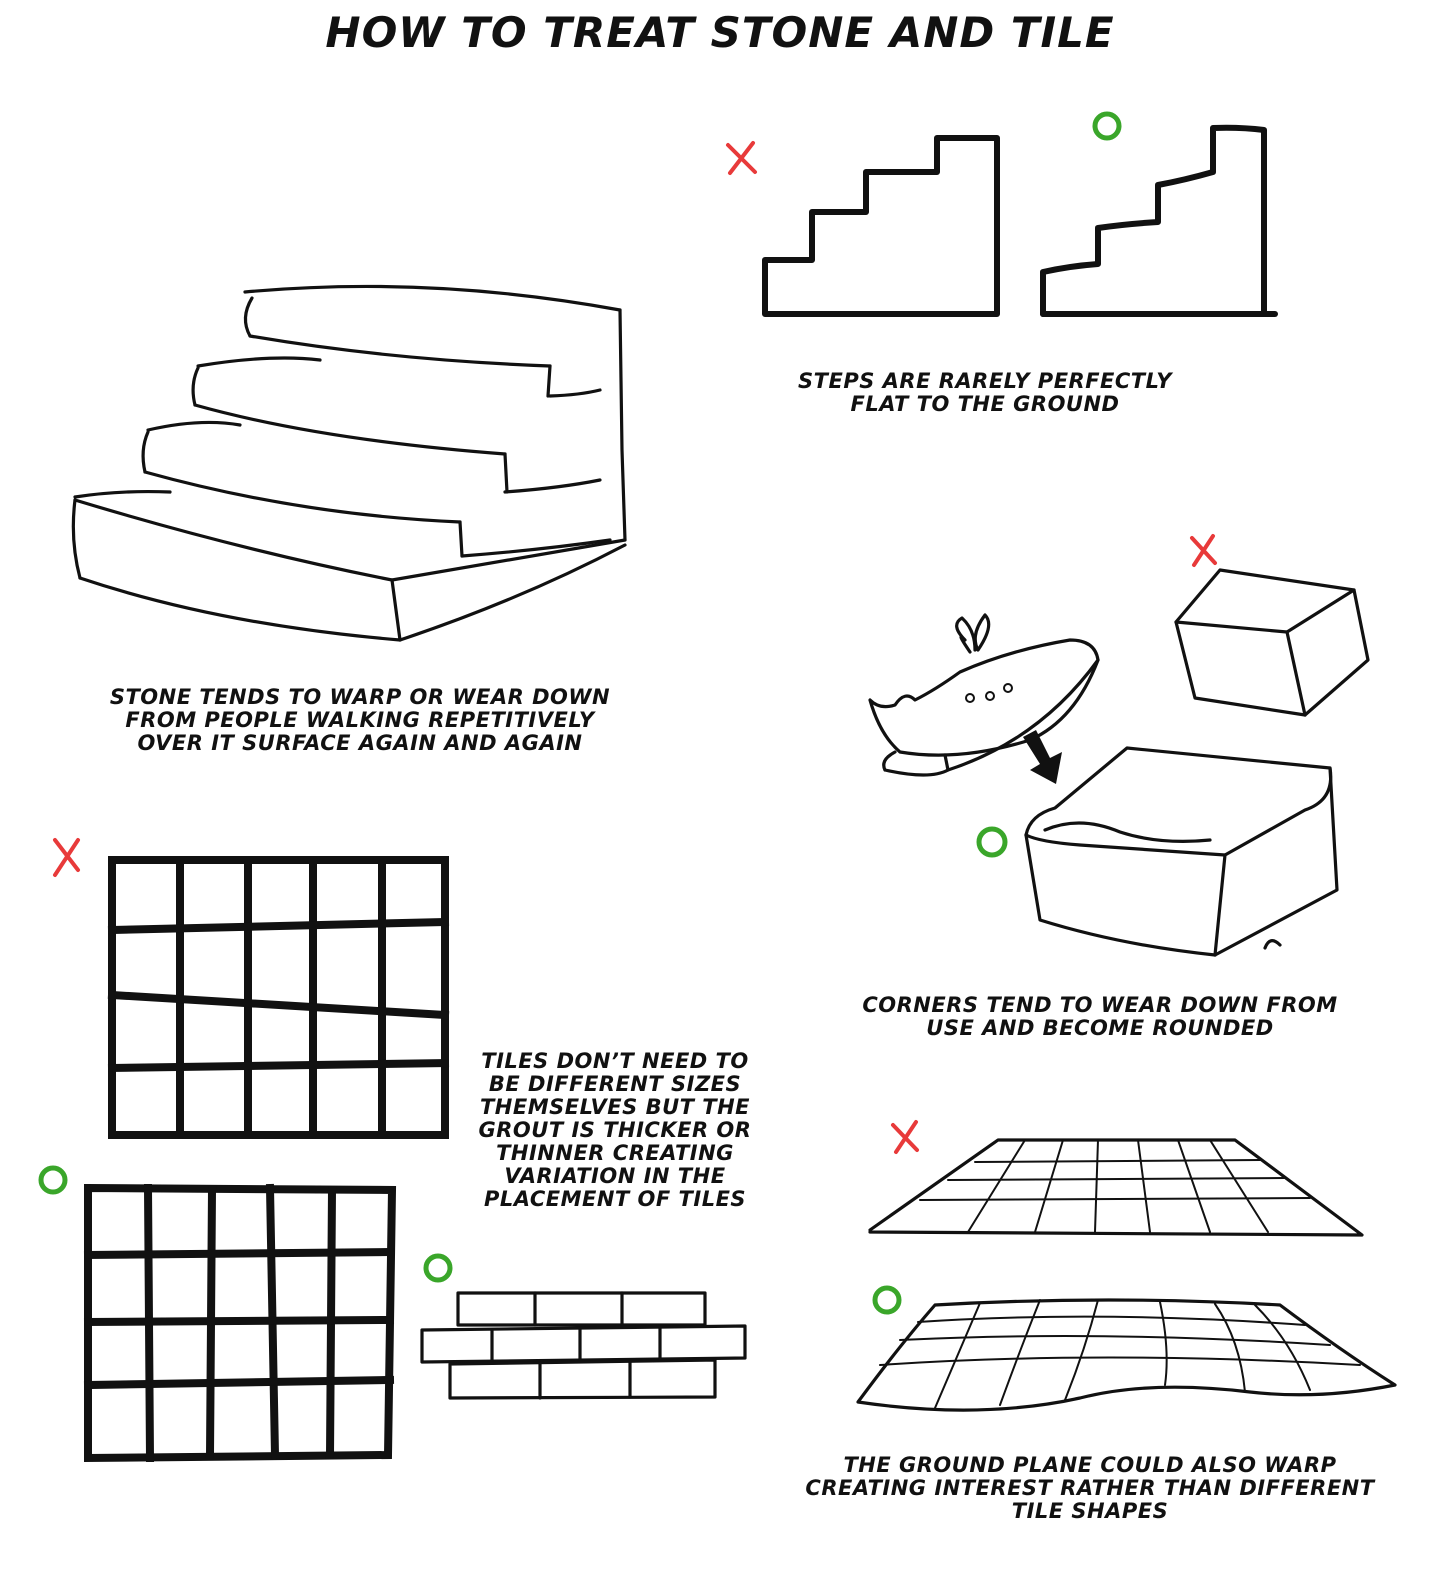 The width and height of the screenshot is (1440, 1575). What do you see at coordinates (1090, 1465) in the screenshot?
I see `caption-line: THE GROUND PLANE COULD ALSO WARP` at bounding box center [1090, 1465].